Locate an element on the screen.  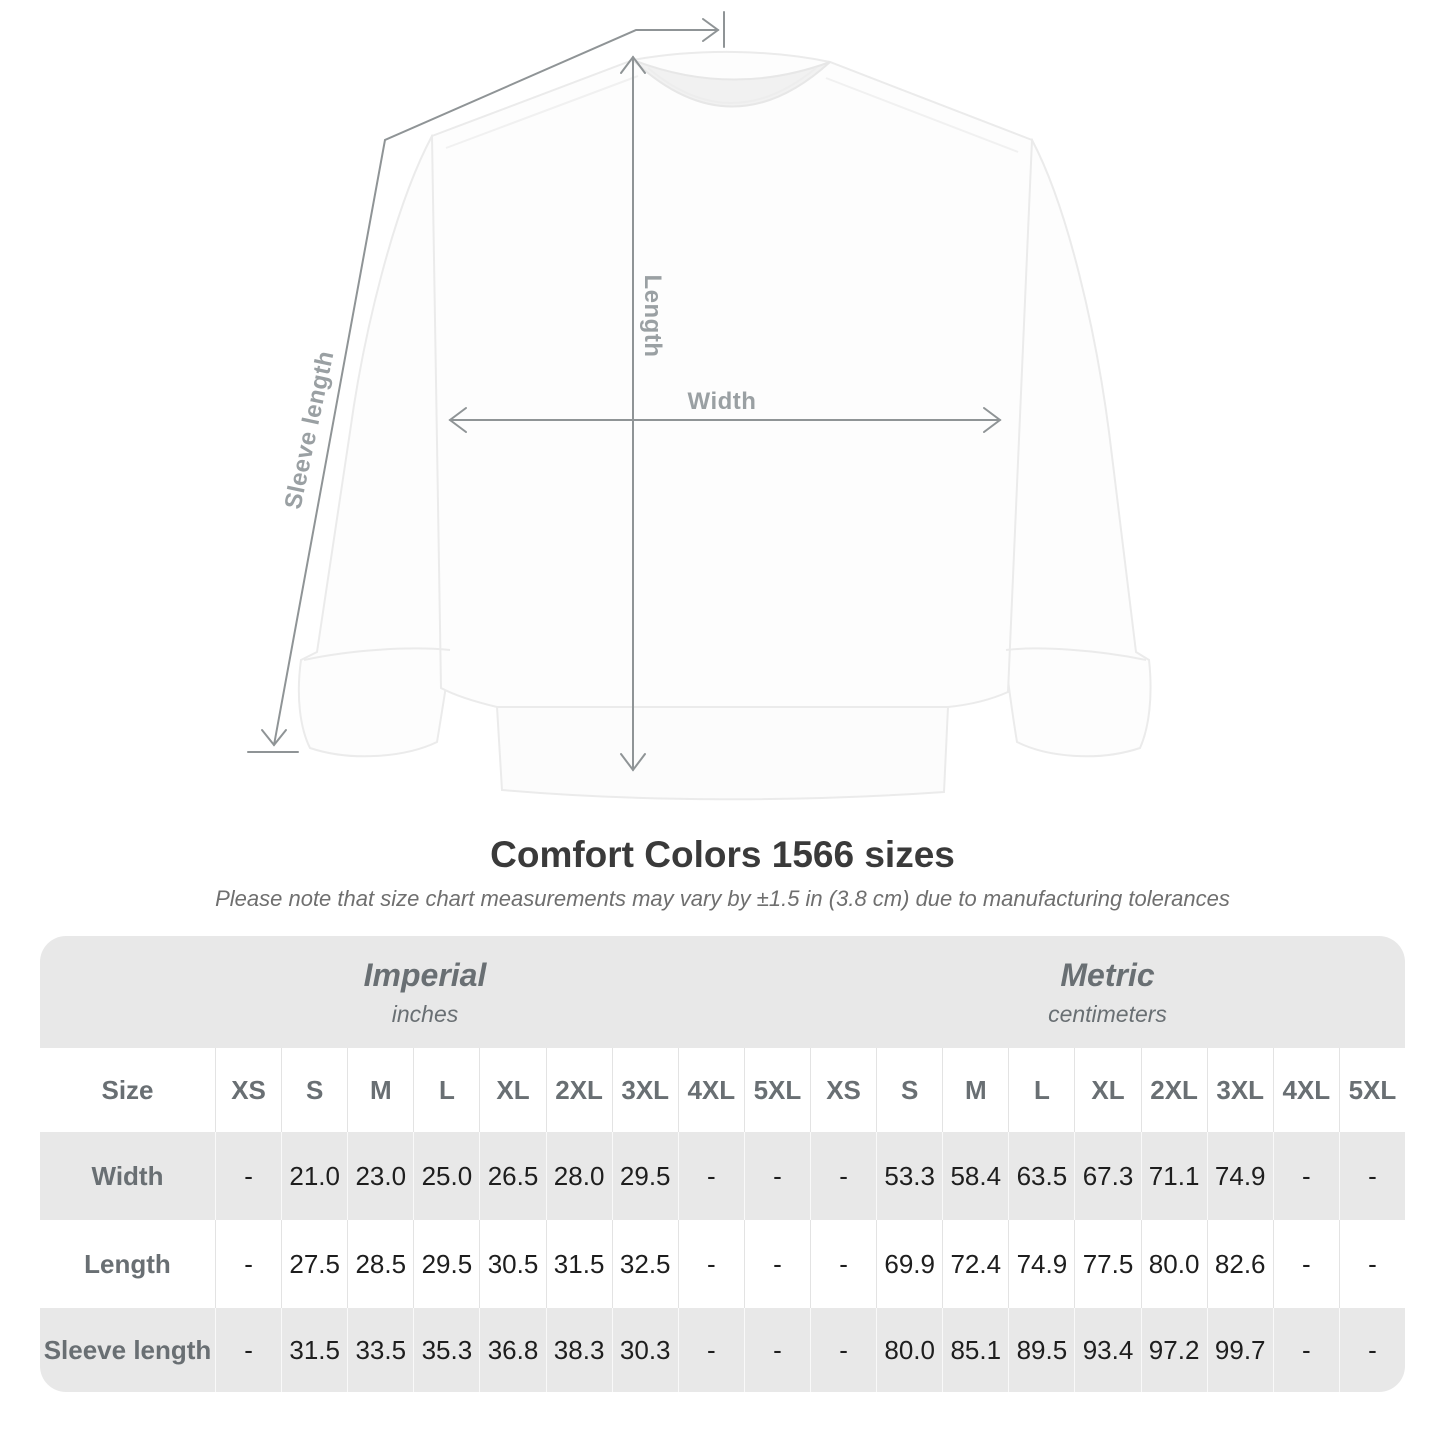
imperial-unit: inches is located at coordinates (425, 1013).